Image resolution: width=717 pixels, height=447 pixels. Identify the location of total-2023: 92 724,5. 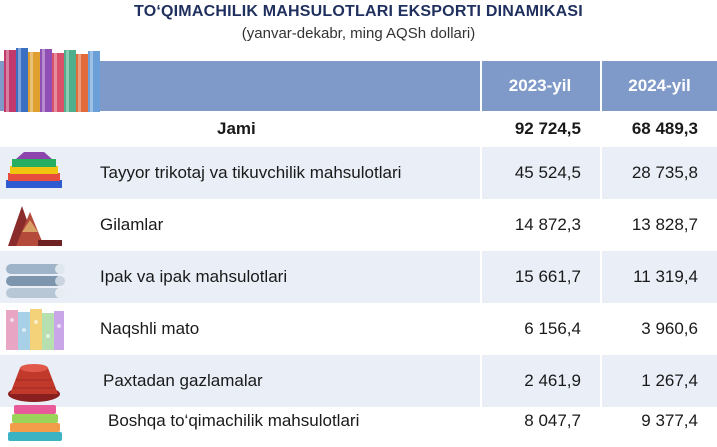
(547, 128).